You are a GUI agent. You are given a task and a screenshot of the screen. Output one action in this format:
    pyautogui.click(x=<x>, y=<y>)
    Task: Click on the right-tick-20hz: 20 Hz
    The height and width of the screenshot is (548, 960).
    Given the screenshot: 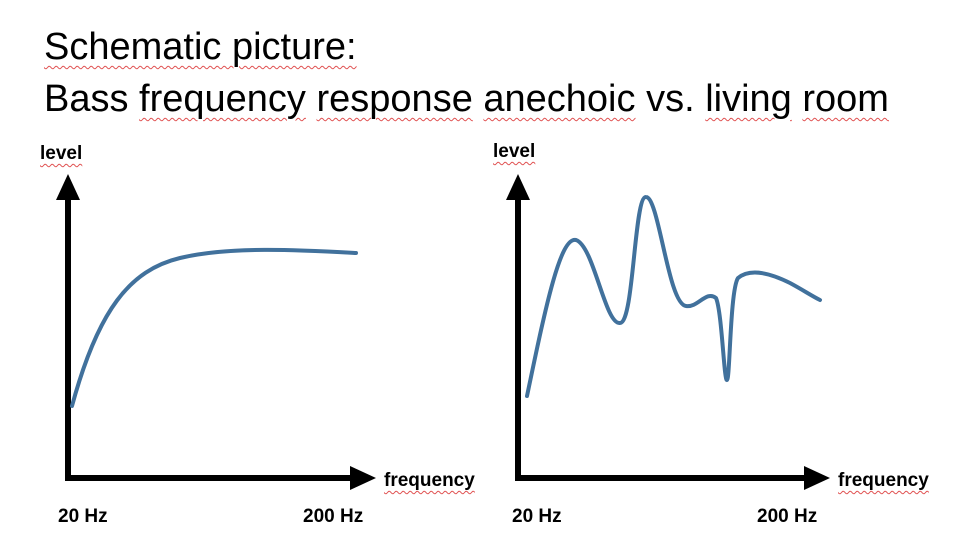 What is the action you would take?
    pyautogui.click(x=537, y=516)
    